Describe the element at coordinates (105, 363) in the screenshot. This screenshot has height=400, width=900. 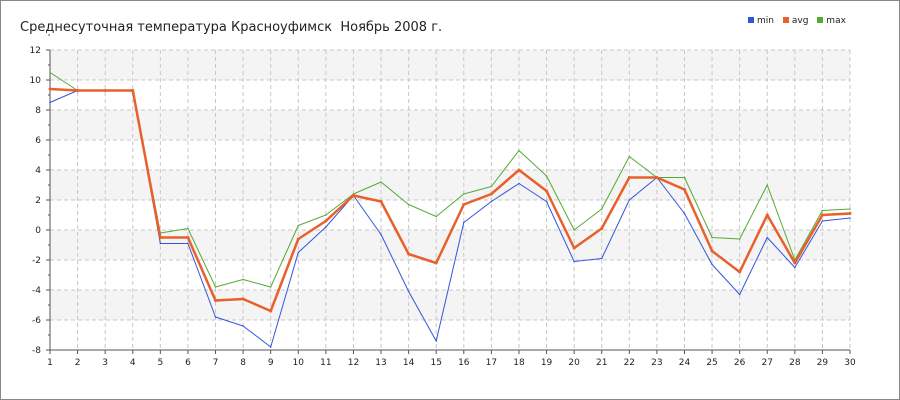
I see `x-tick-label: 3` at that location.